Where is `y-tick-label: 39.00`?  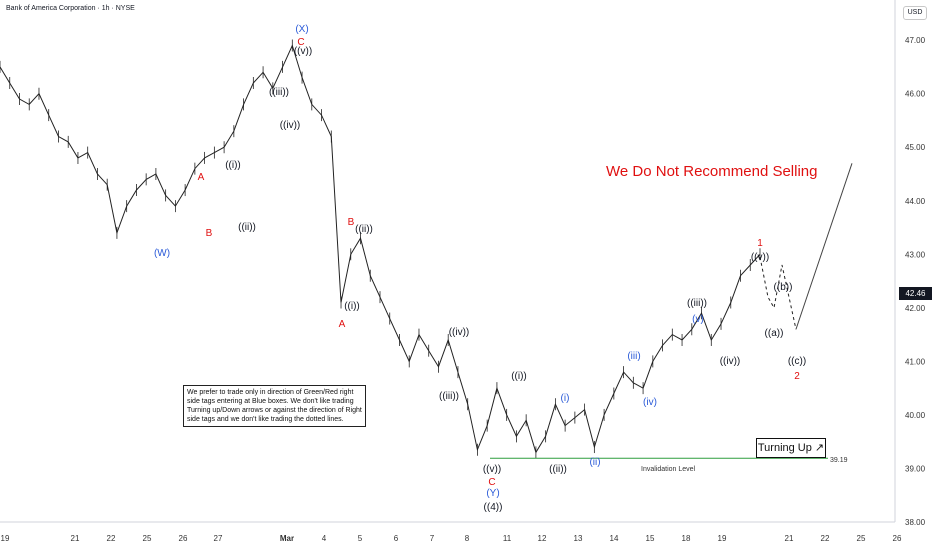 y-tick-label: 39.00 is located at coordinates (915, 468).